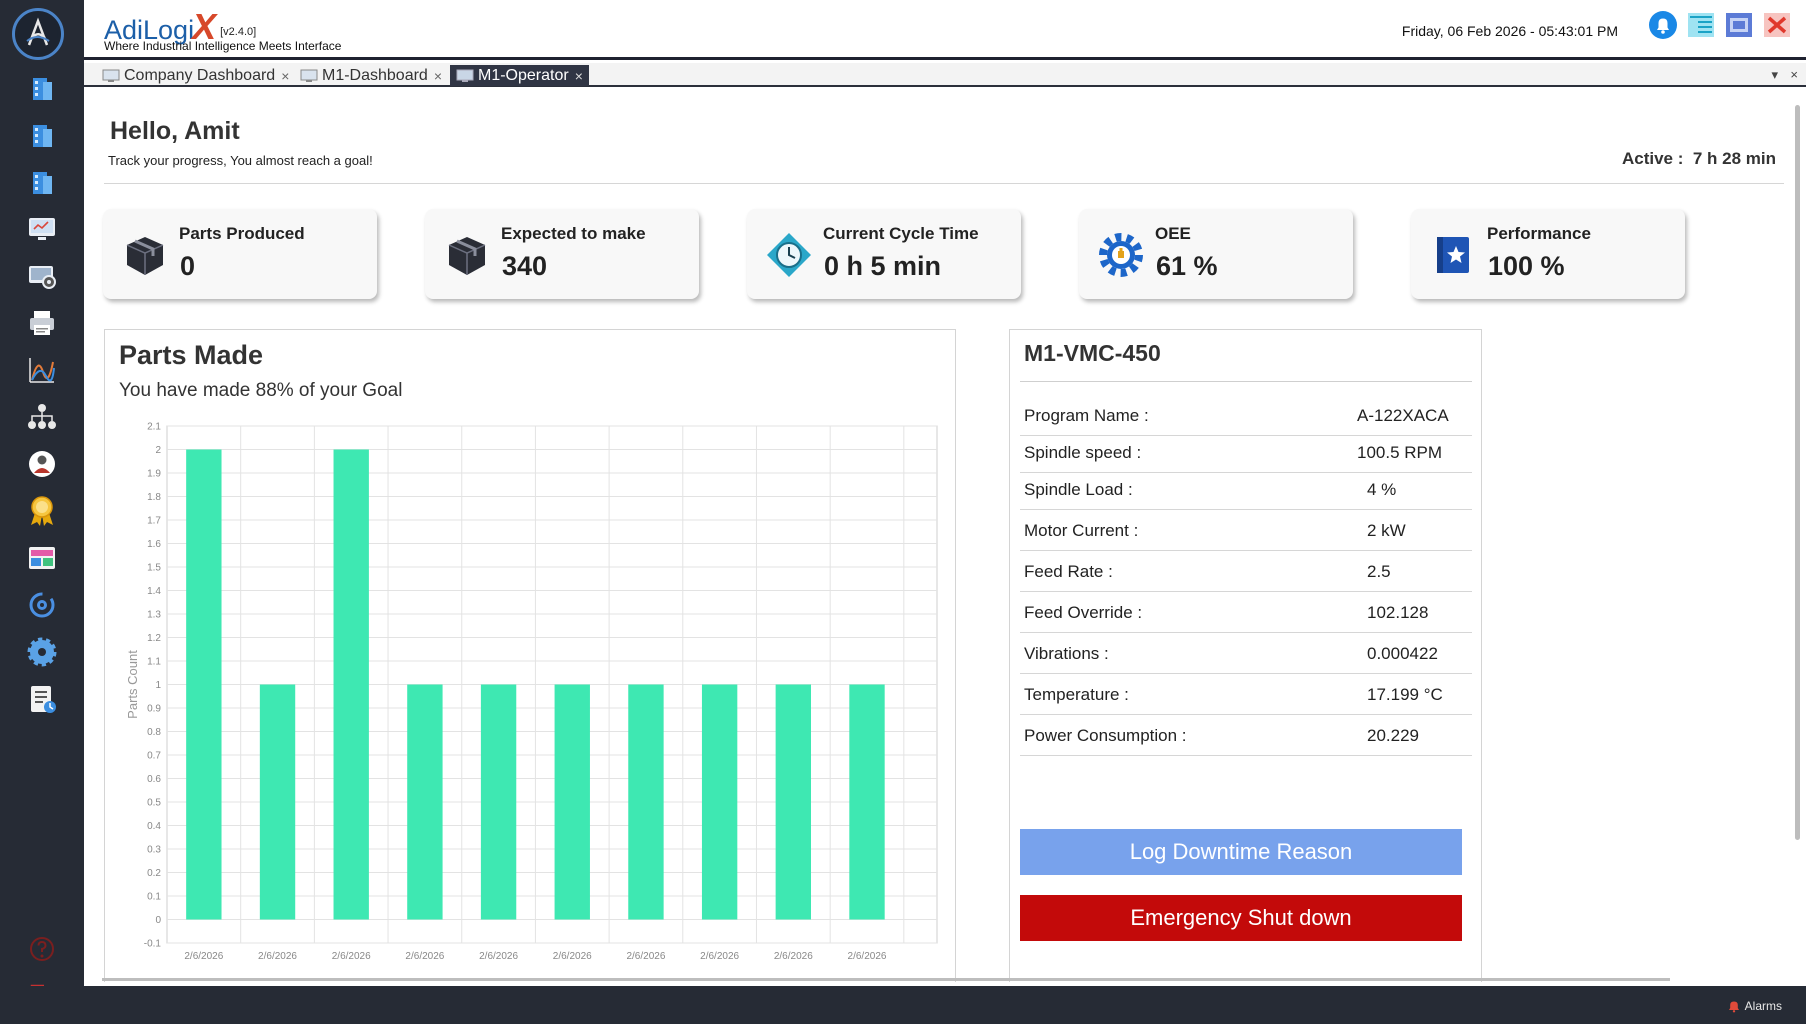 The image size is (1806, 1024). I want to click on screen-settings-icon, so click(42, 276).